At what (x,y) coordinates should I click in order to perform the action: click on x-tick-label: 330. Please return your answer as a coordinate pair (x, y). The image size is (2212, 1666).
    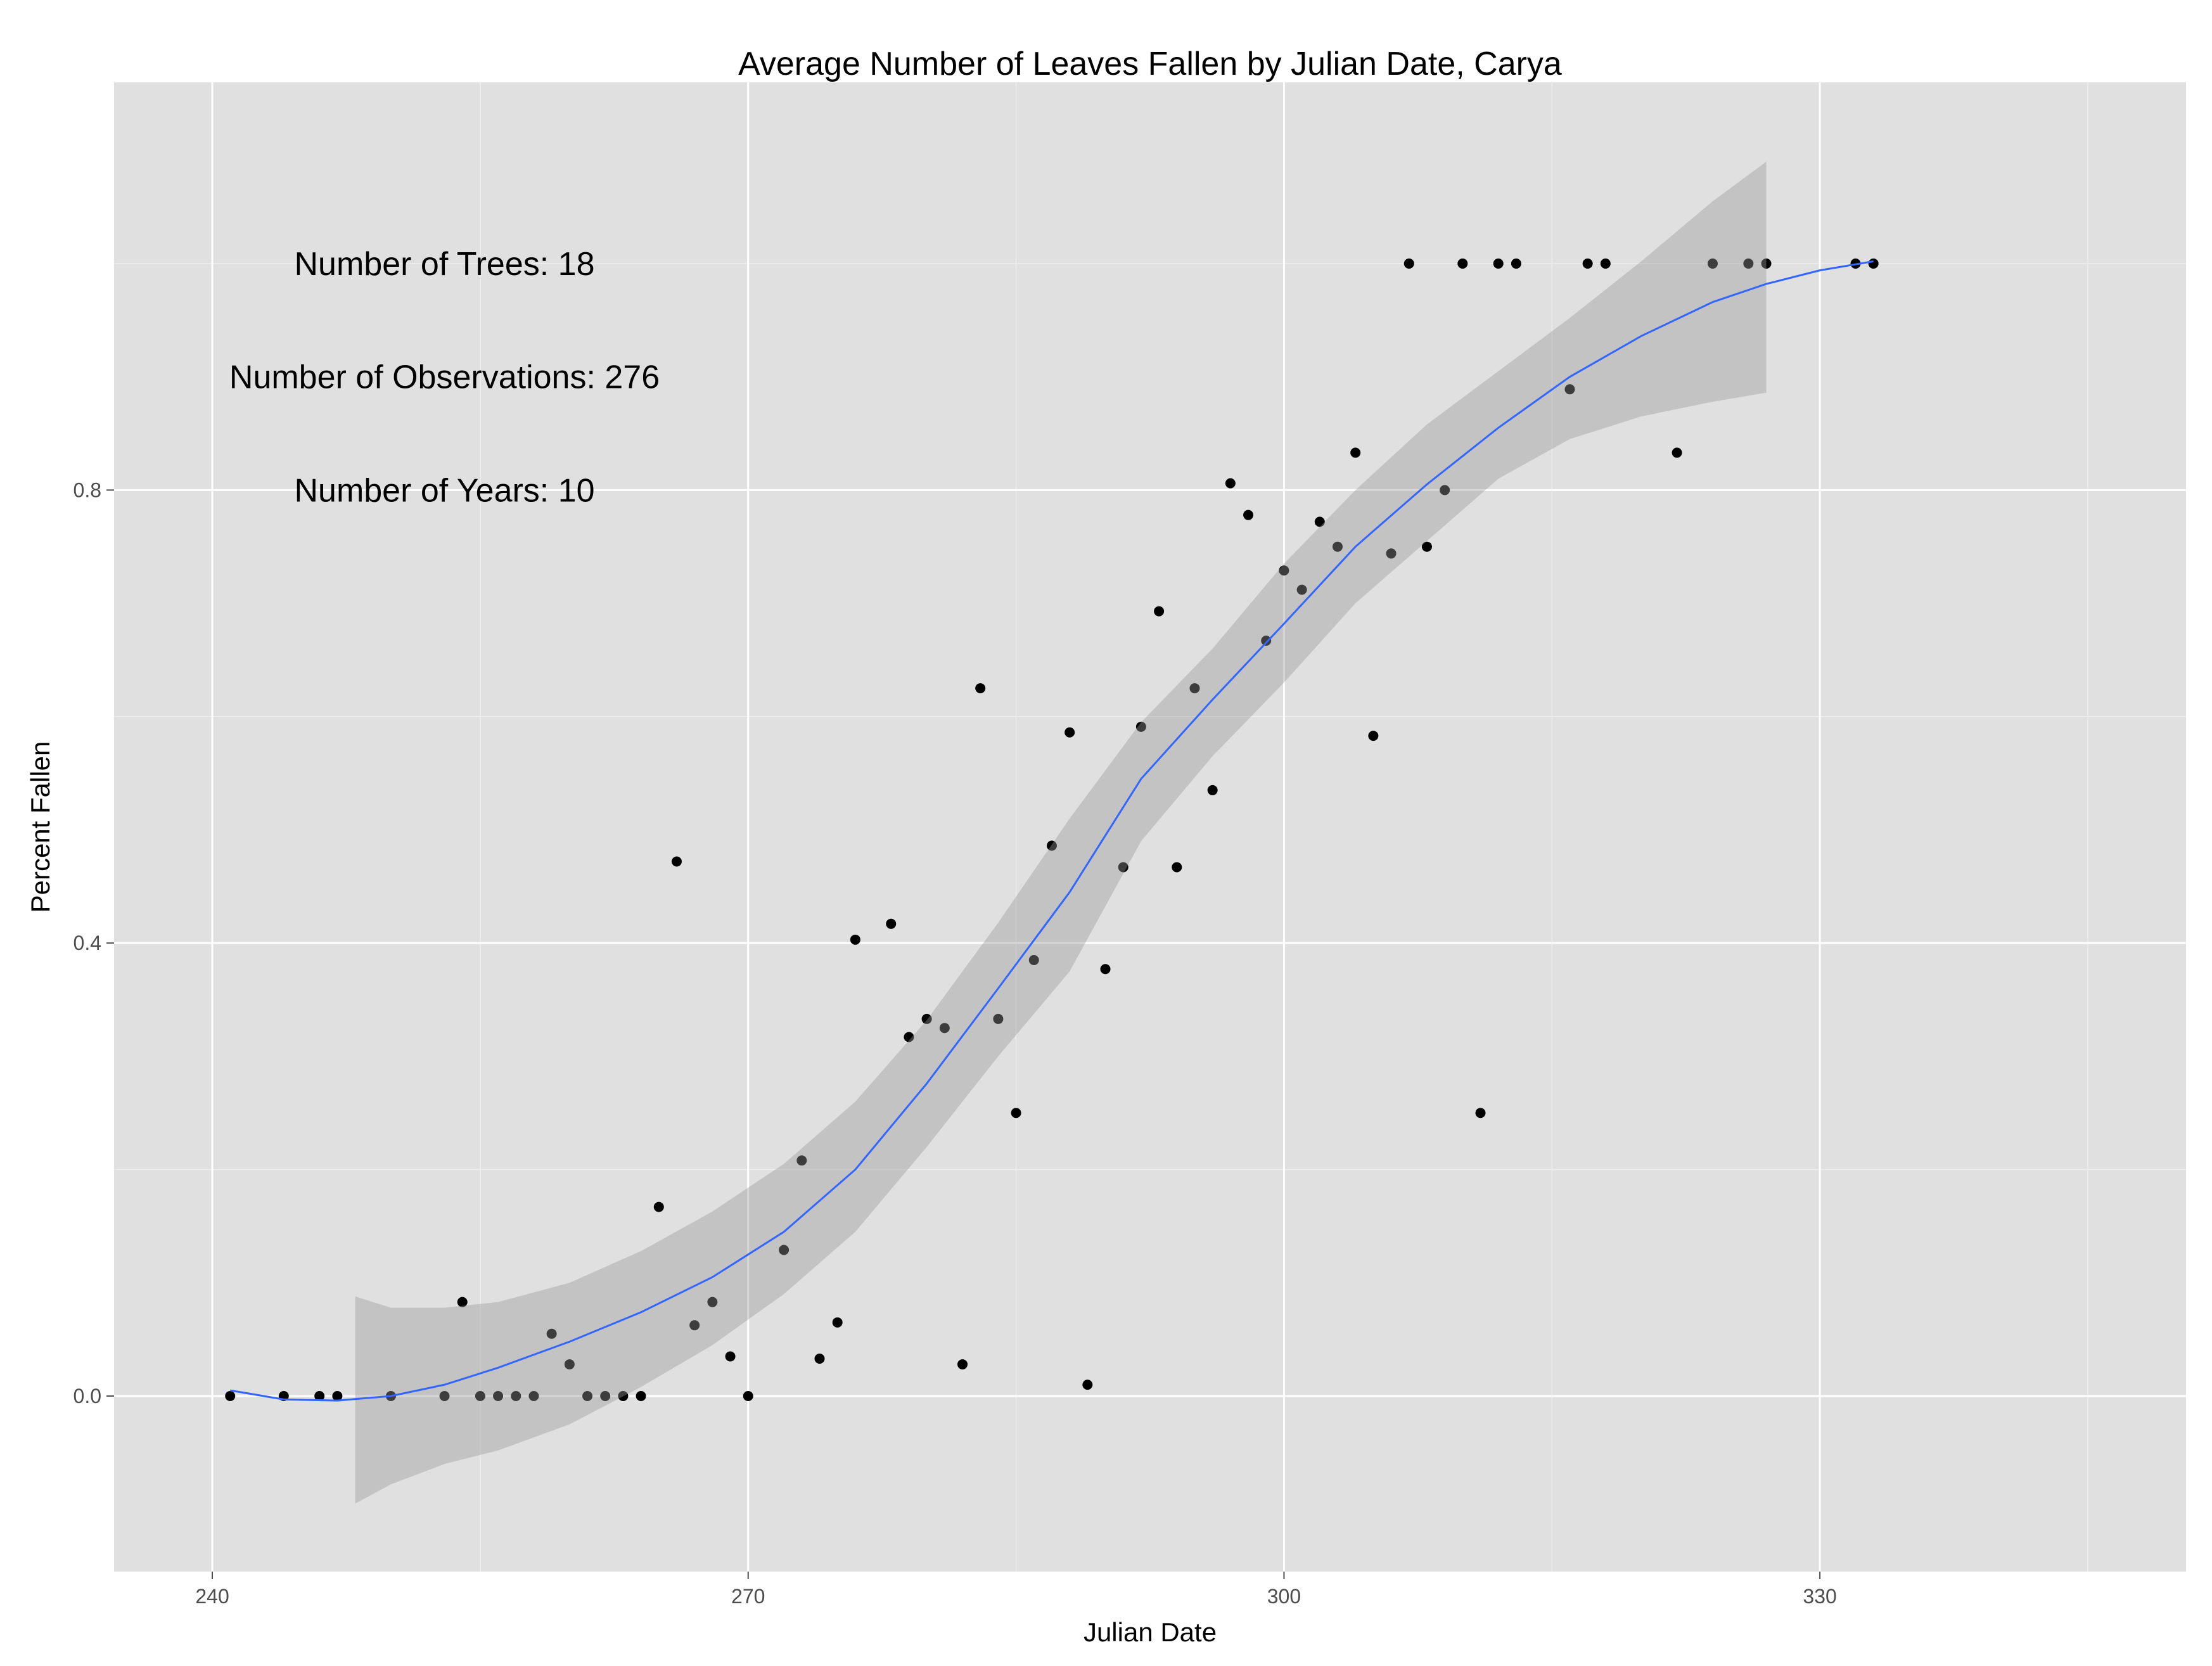
    Looking at the image, I should click on (1819, 1596).